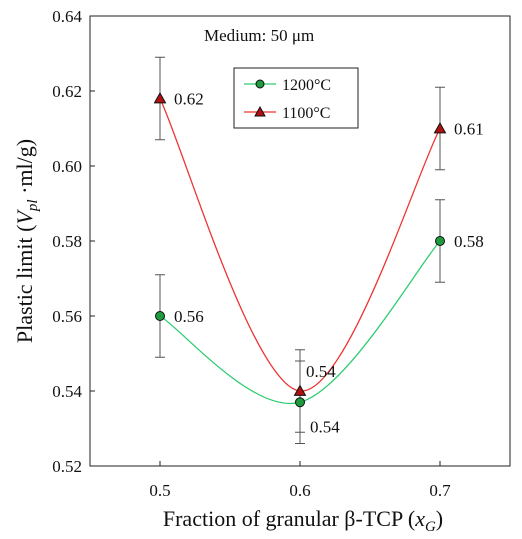 This screenshot has width=522, height=539. Describe the element at coordinates (440, 490) in the screenshot. I see `x-tick-label: 0.7` at that location.